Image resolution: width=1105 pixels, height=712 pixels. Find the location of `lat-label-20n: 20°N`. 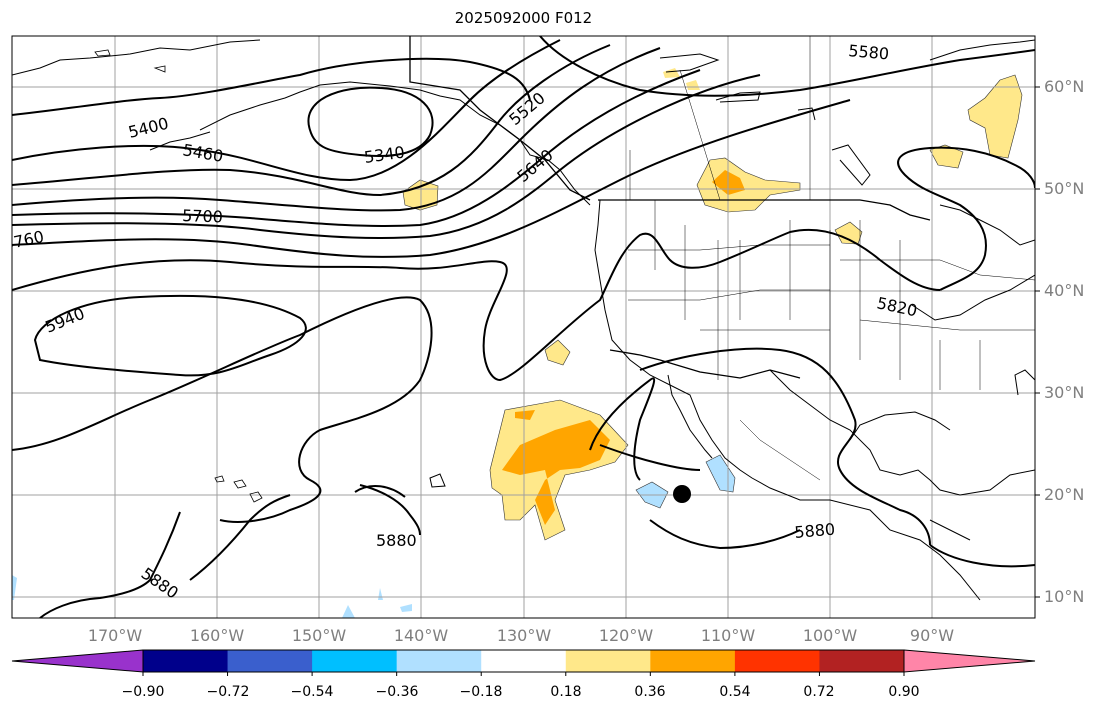

lat-label-20n: 20°N is located at coordinates (1064, 494).